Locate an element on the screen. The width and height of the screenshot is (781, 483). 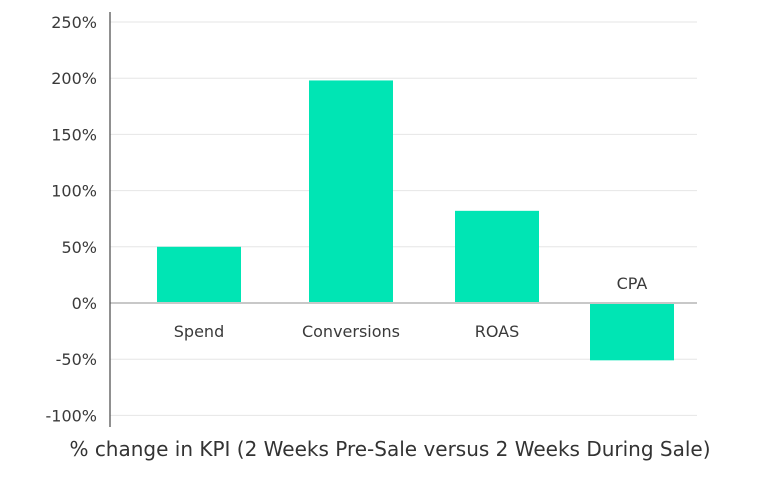
category-label-spend: Spend is located at coordinates (199, 331).